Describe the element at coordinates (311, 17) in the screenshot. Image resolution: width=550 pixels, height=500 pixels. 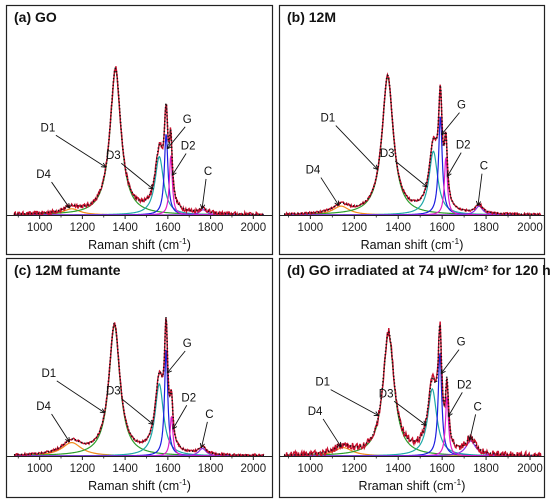
I see `panel-title: (b) 12M` at that location.